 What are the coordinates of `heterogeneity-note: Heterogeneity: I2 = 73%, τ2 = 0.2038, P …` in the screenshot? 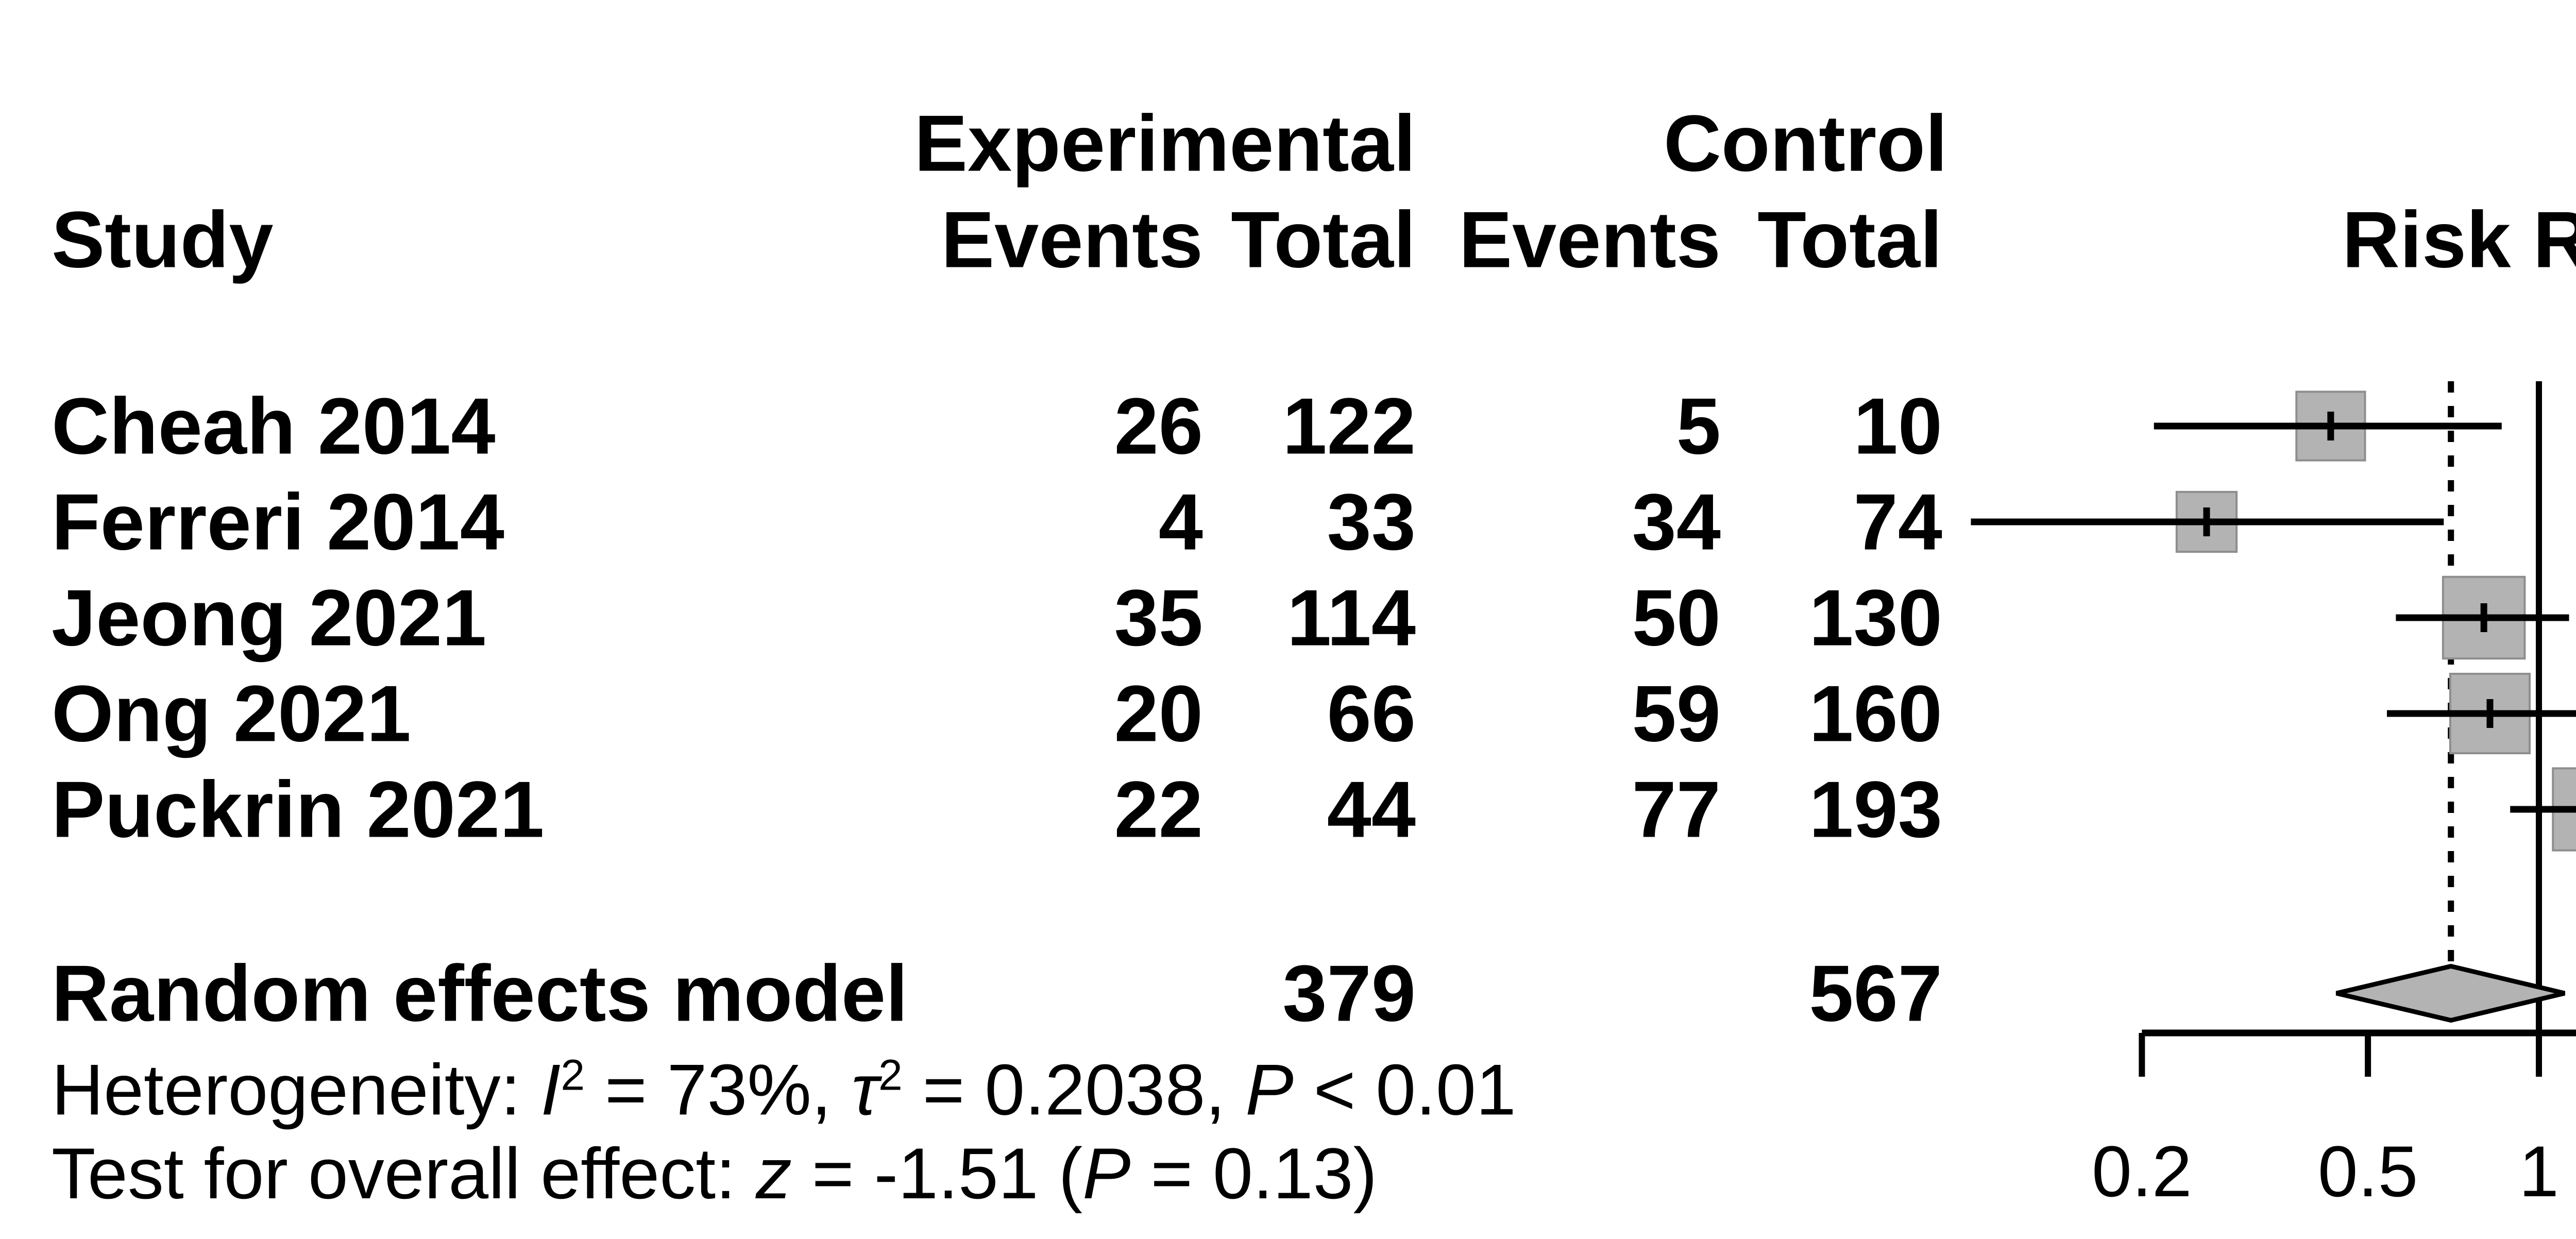 It's located at (784, 1090).